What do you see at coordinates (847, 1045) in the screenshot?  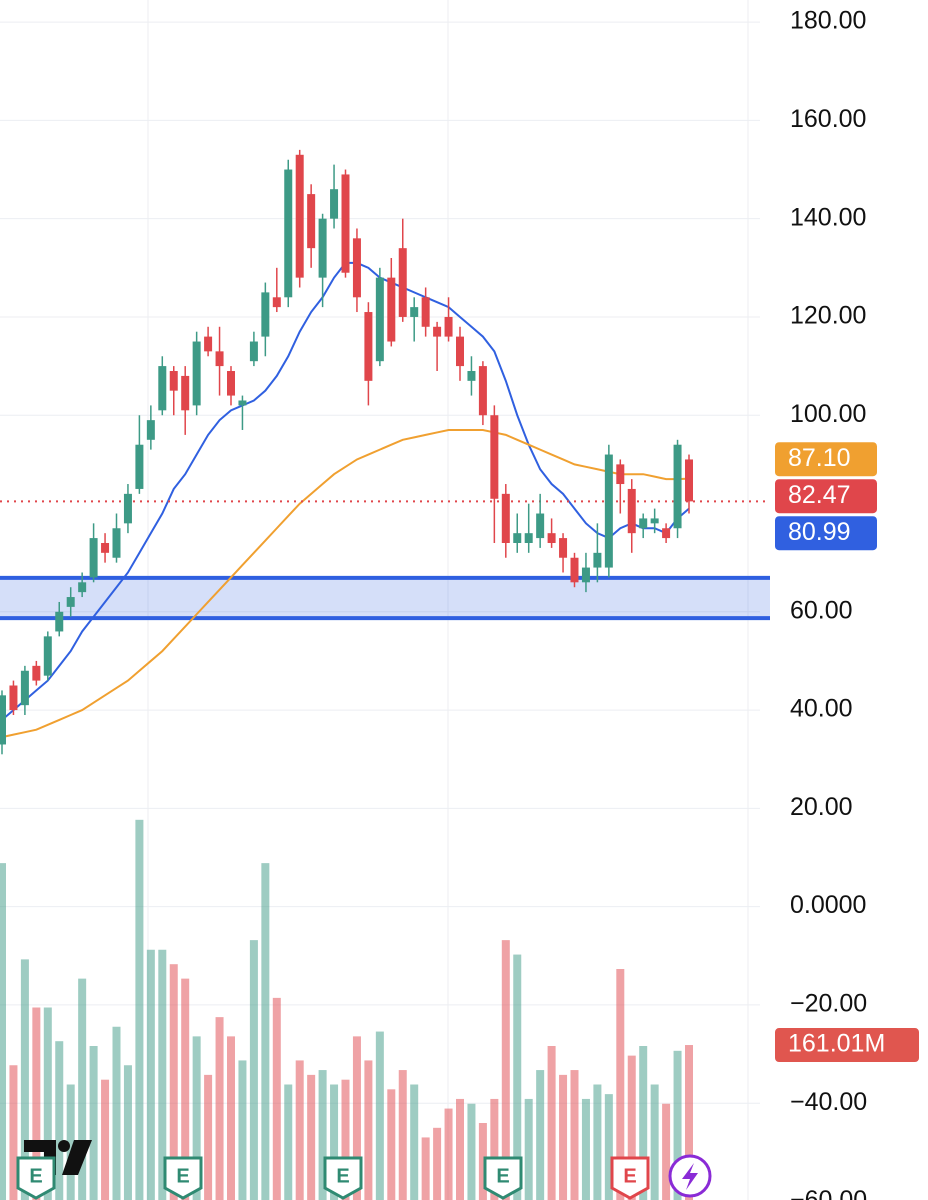 I see `volume-tag` at bounding box center [847, 1045].